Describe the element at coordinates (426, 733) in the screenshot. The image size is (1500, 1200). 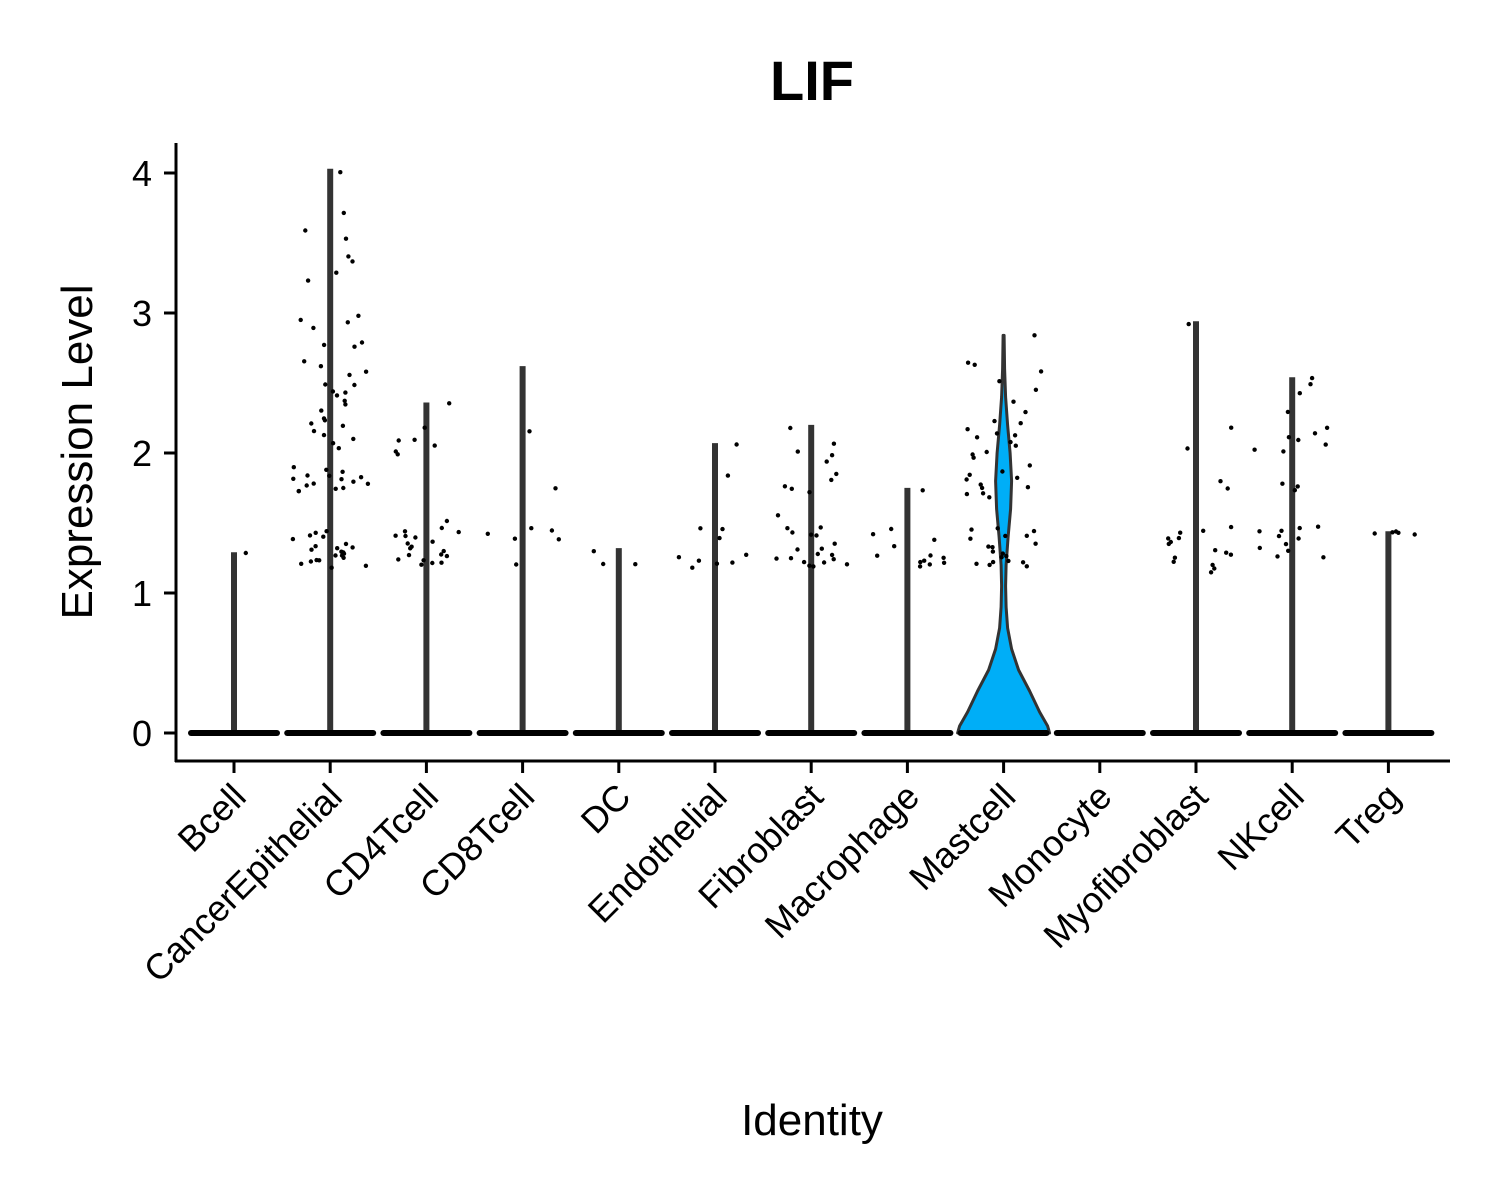
I see `zero-points-cd4tcell` at that location.